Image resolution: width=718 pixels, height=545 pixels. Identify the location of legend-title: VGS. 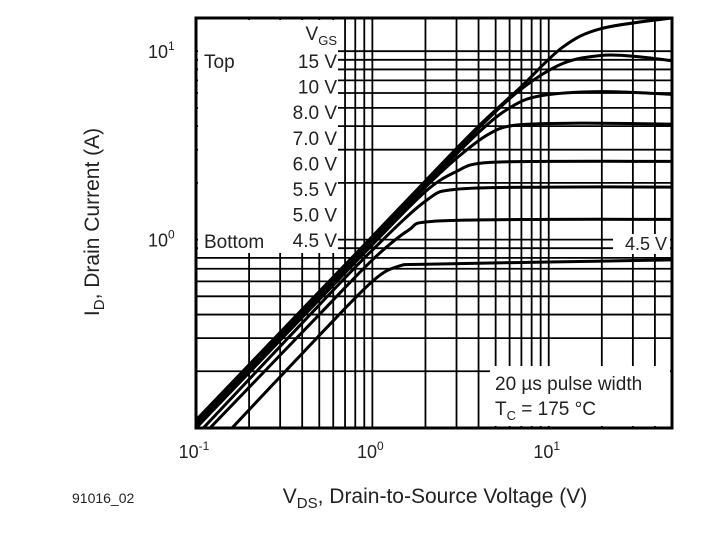
(322, 36).